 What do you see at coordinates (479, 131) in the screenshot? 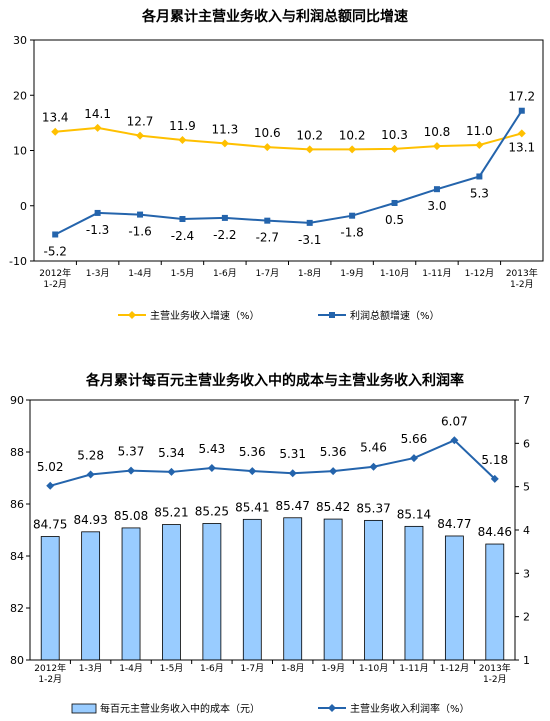
I see `revenue-growth-label: 11.0` at bounding box center [479, 131].